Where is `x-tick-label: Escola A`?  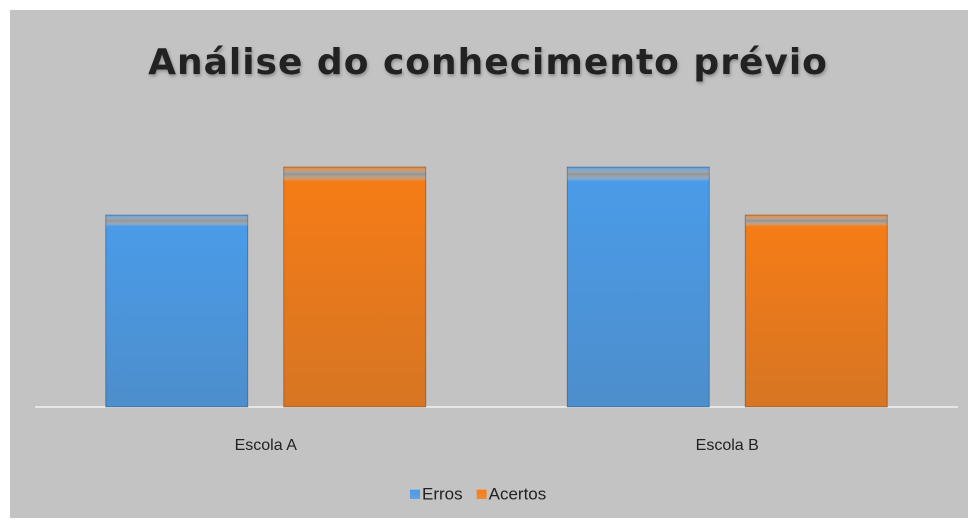 x-tick-label: Escola A is located at coordinates (266, 445).